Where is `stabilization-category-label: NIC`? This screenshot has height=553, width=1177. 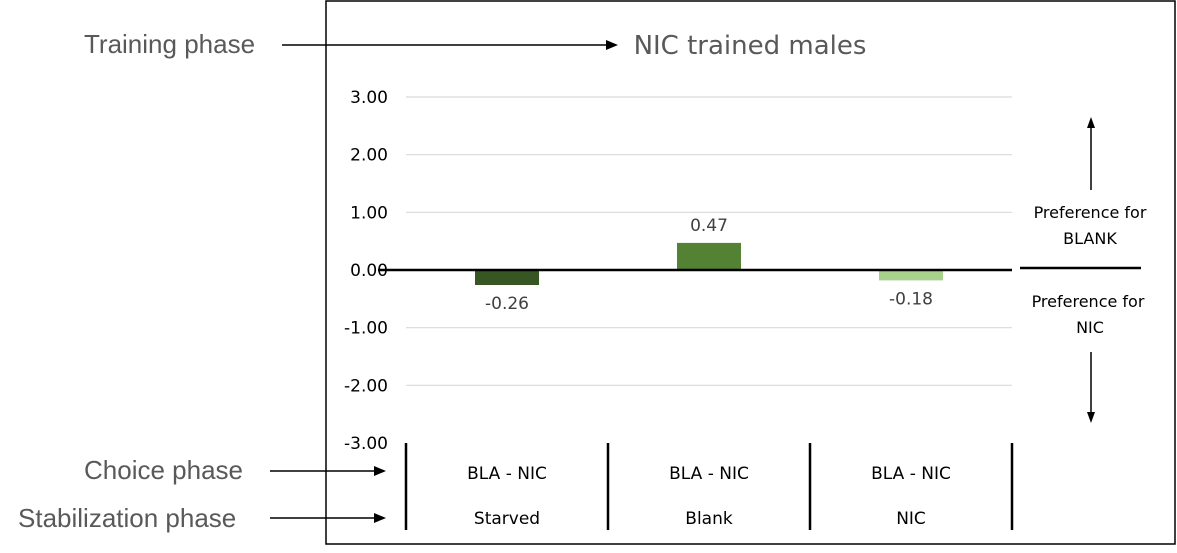
stabilization-category-label: NIC is located at coordinates (911, 519).